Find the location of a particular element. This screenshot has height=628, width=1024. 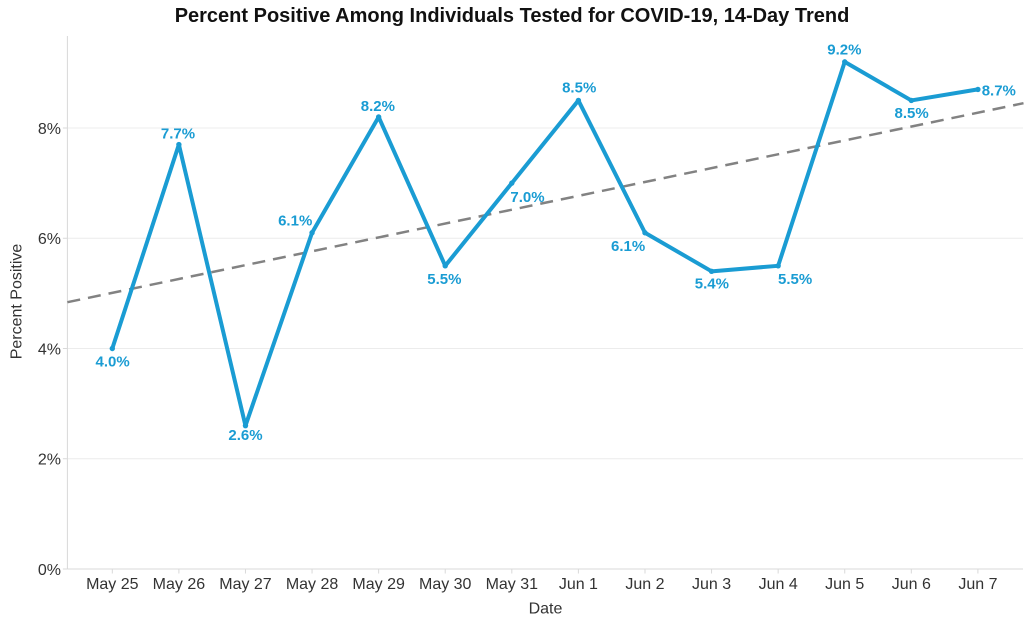

svg-text: Date is located at coordinates (546, 608).